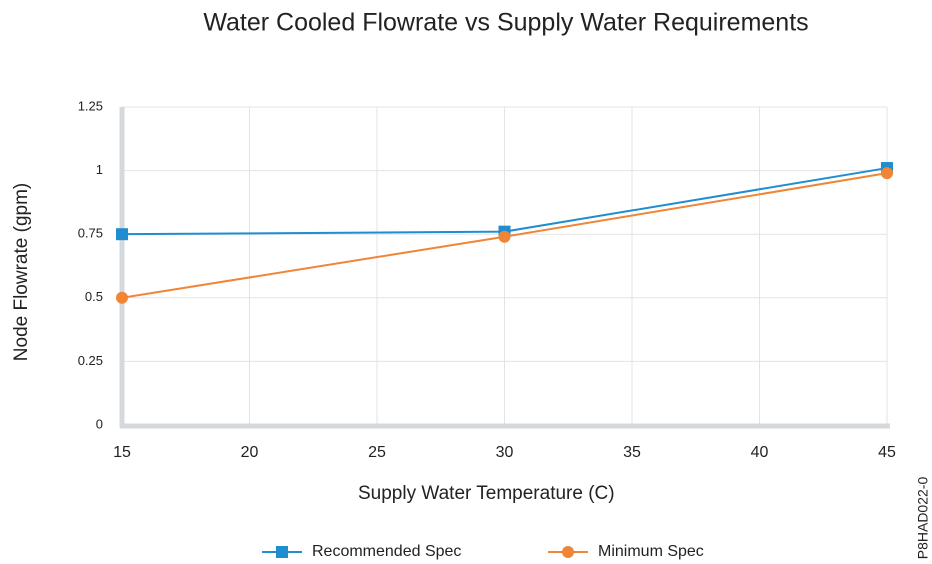  Describe the element at coordinates (94, 296) in the screenshot. I see `y-tick-label: 0.5` at that location.